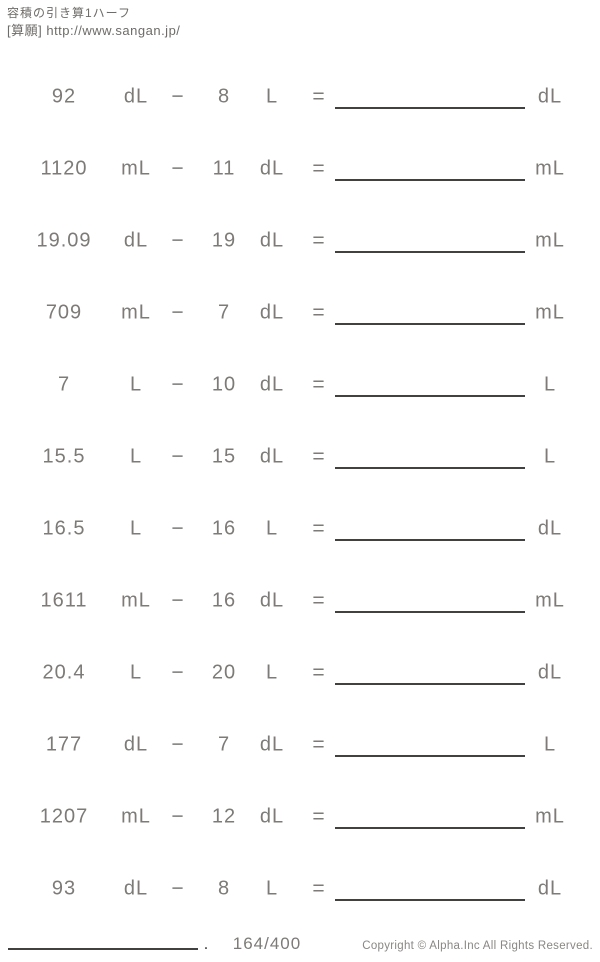 This screenshot has width=600, height=962. What do you see at coordinates (300, 745) in the screenshot?
I see `problem-row: 177 dL − 7 dL = L` at bounding box center [300, 745].